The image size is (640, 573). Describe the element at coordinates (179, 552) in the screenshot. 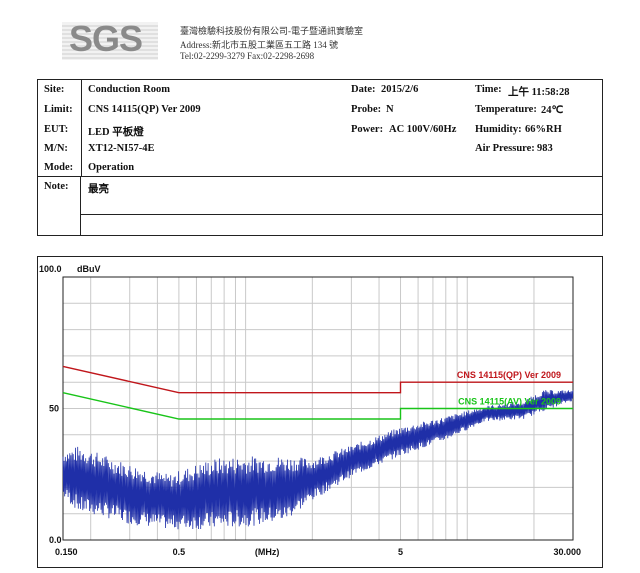

I see `x-tick-label: 0.5` at that location.